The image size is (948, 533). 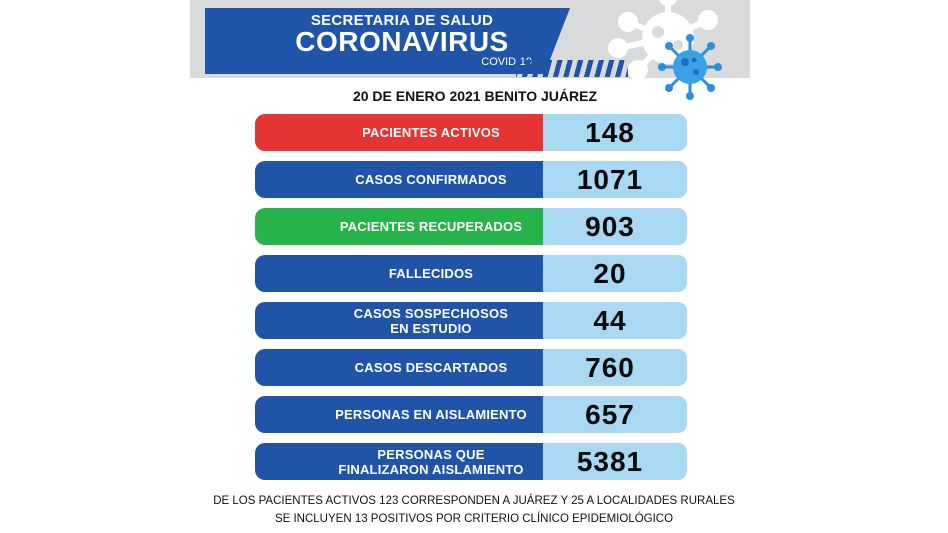 I want to click on stat-row-casos-sospechosos: CASOS SOSPECHOSOS EN ESTUDIO 44, so click(x=471, y=320).